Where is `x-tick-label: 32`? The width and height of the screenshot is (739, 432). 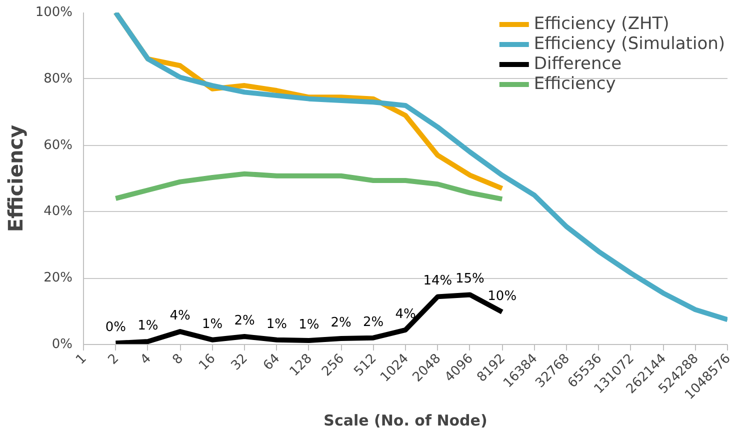 x-tick-label: 32 is located at coordinates (239, 362).